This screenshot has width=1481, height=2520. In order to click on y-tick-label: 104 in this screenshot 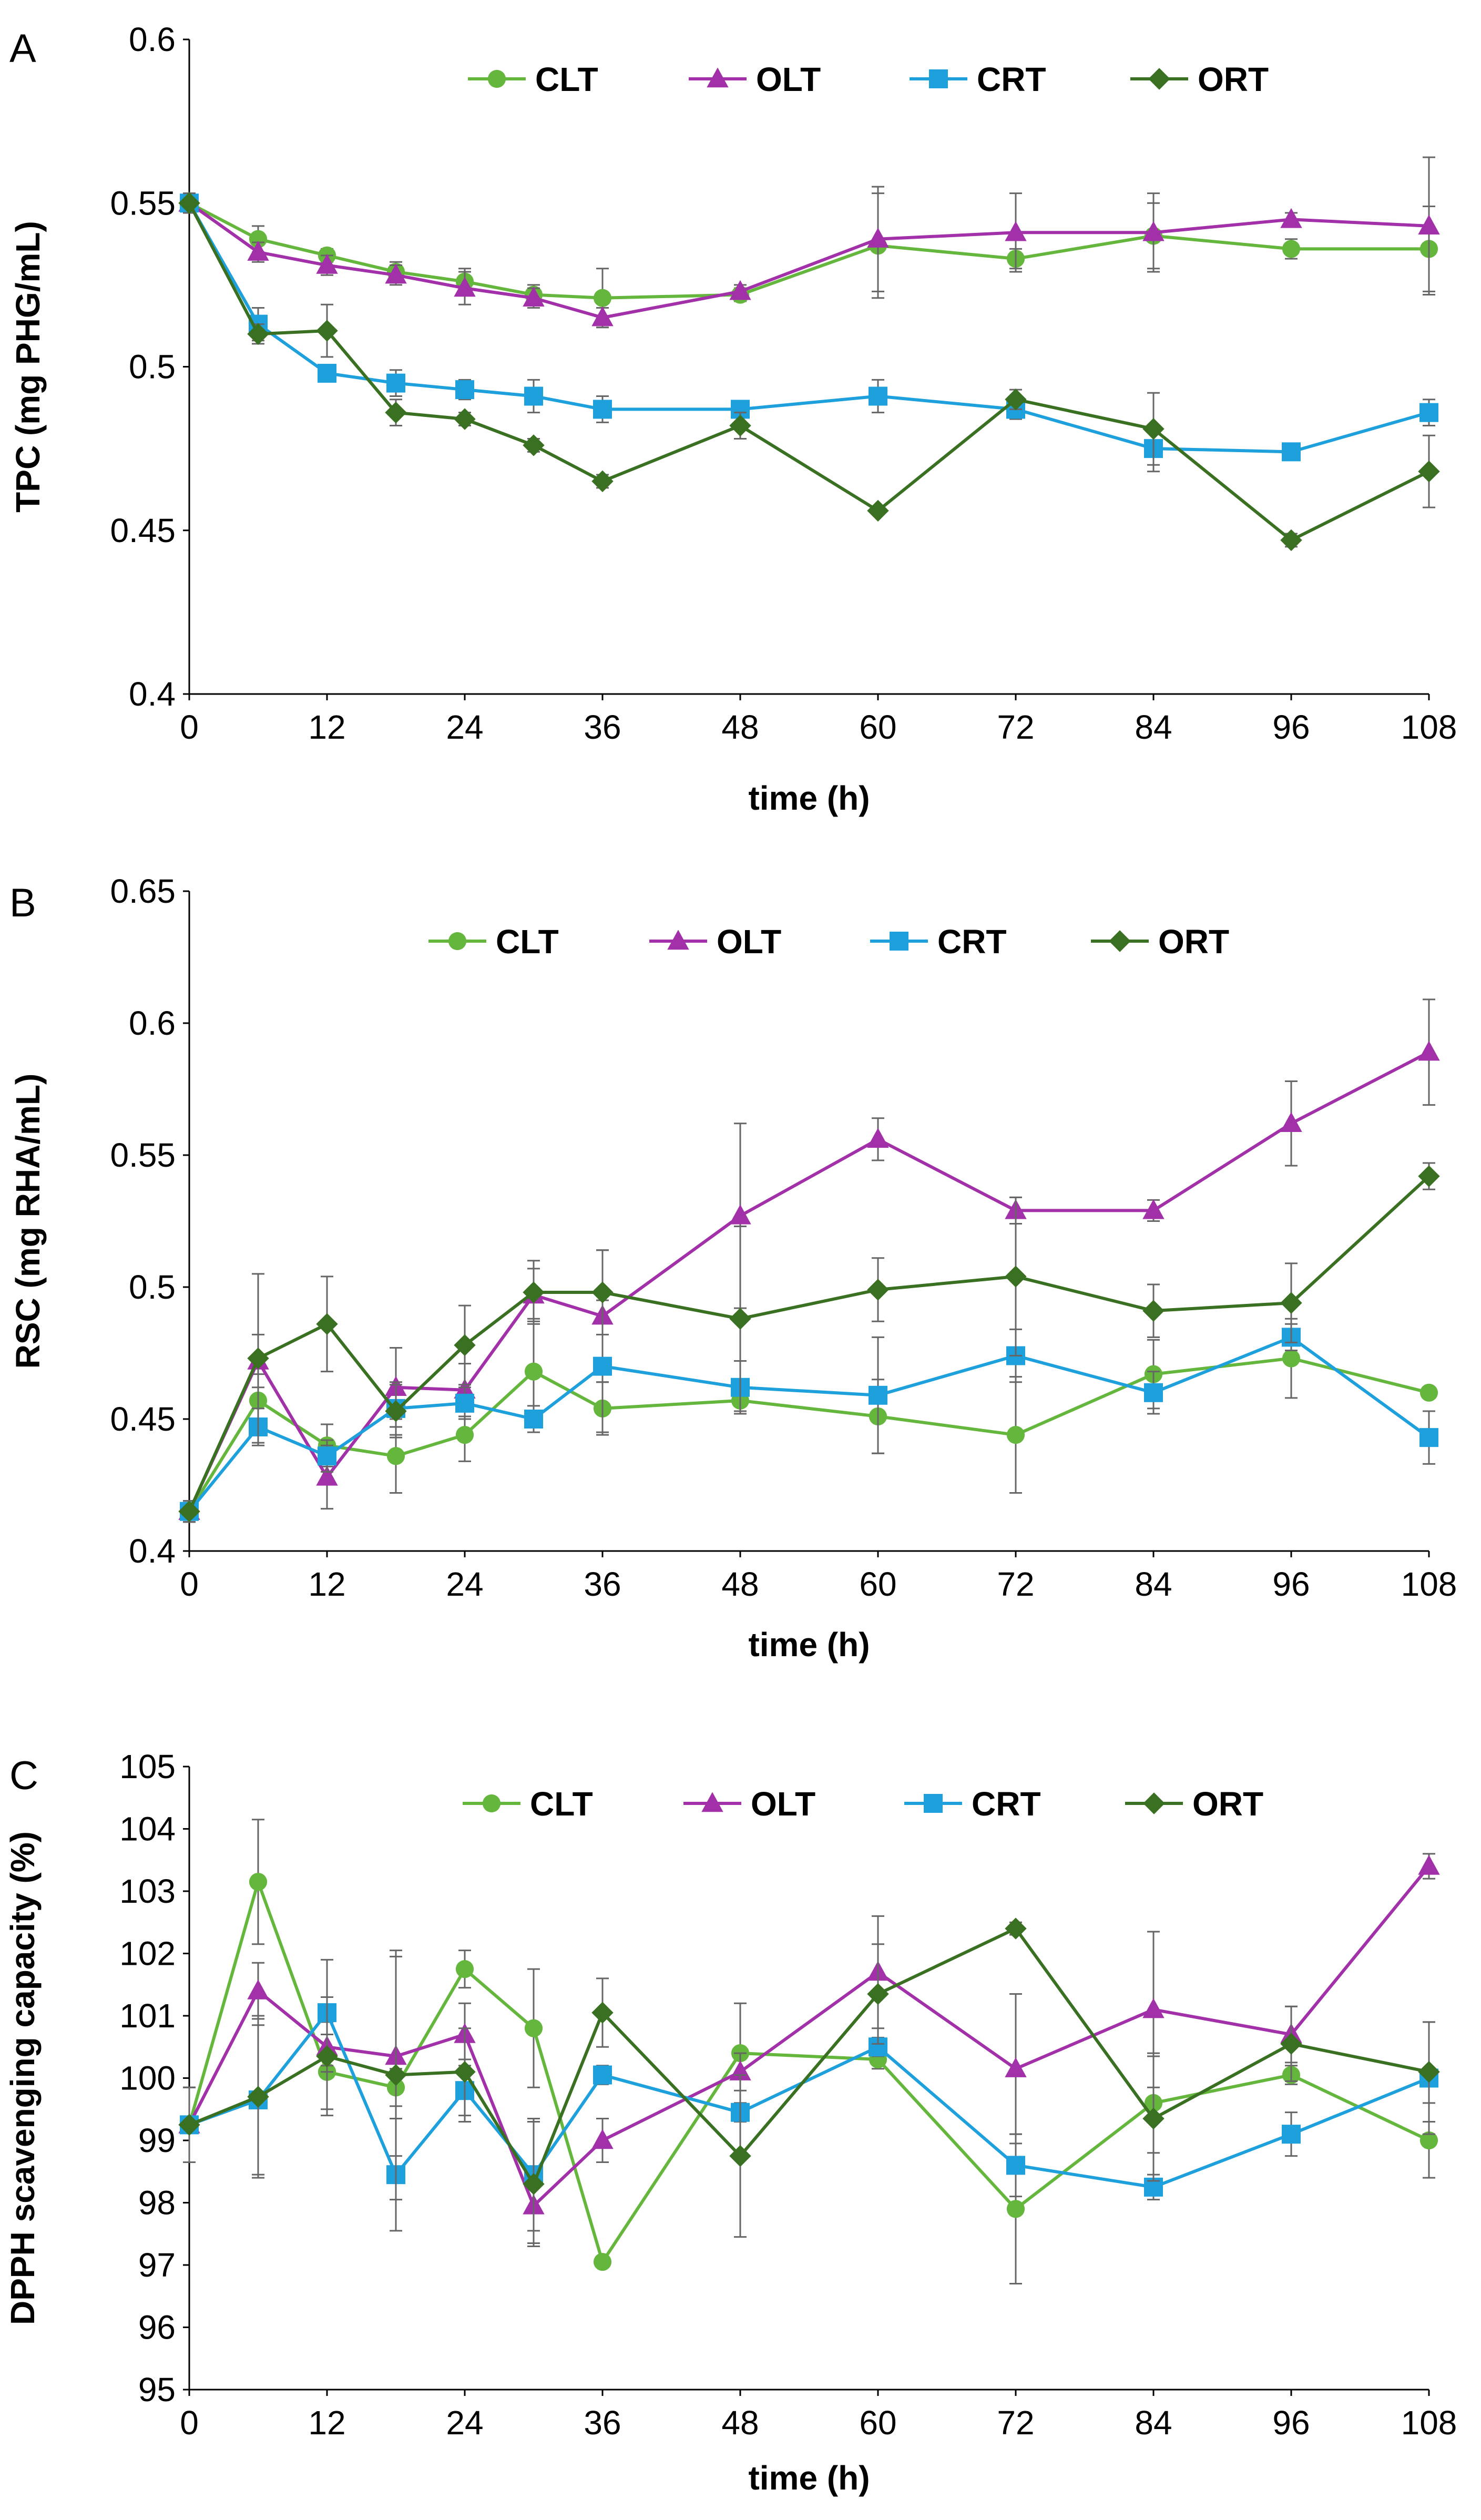, I will do `click(148, 1829)`.